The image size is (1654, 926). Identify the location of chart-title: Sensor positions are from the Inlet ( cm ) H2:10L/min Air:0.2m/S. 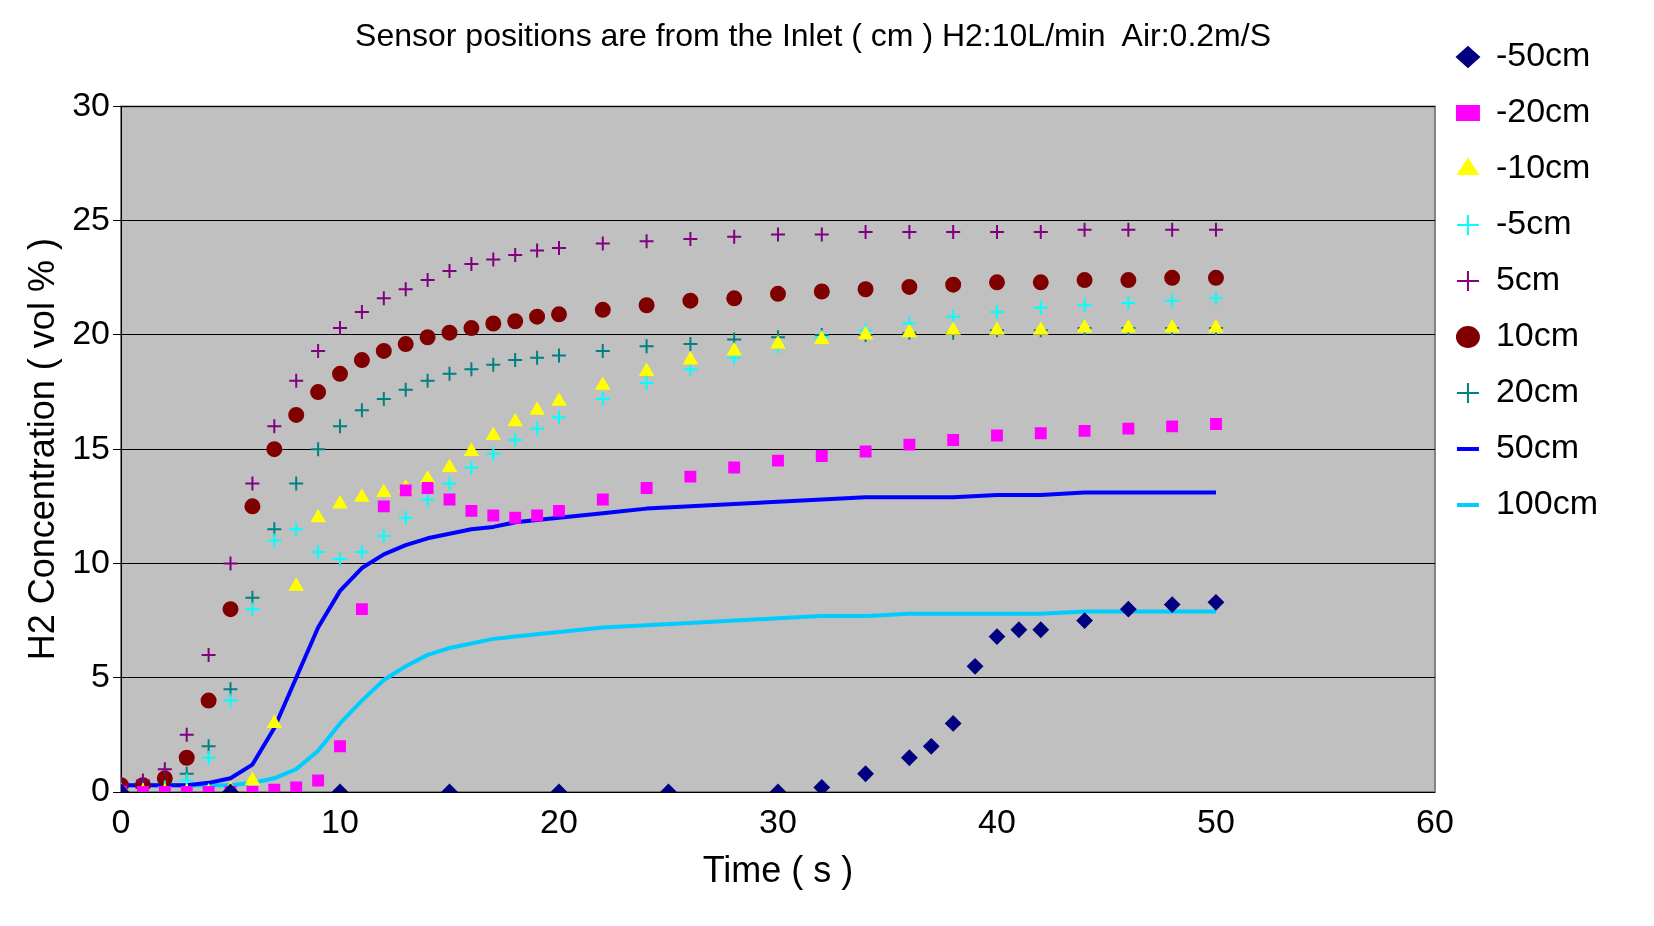
(813, 35).